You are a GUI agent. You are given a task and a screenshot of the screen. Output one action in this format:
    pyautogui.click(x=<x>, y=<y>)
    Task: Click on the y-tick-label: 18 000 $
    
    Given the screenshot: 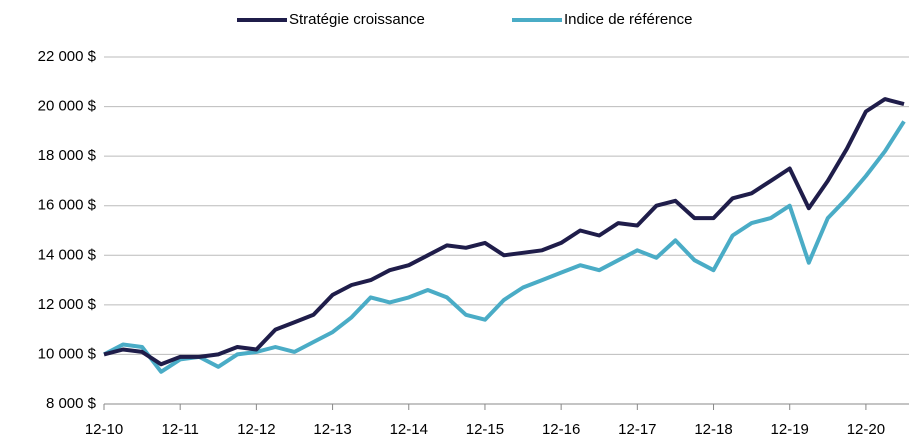 What is the action you would take?
    pyautogui.click(x=67, y=155)
    